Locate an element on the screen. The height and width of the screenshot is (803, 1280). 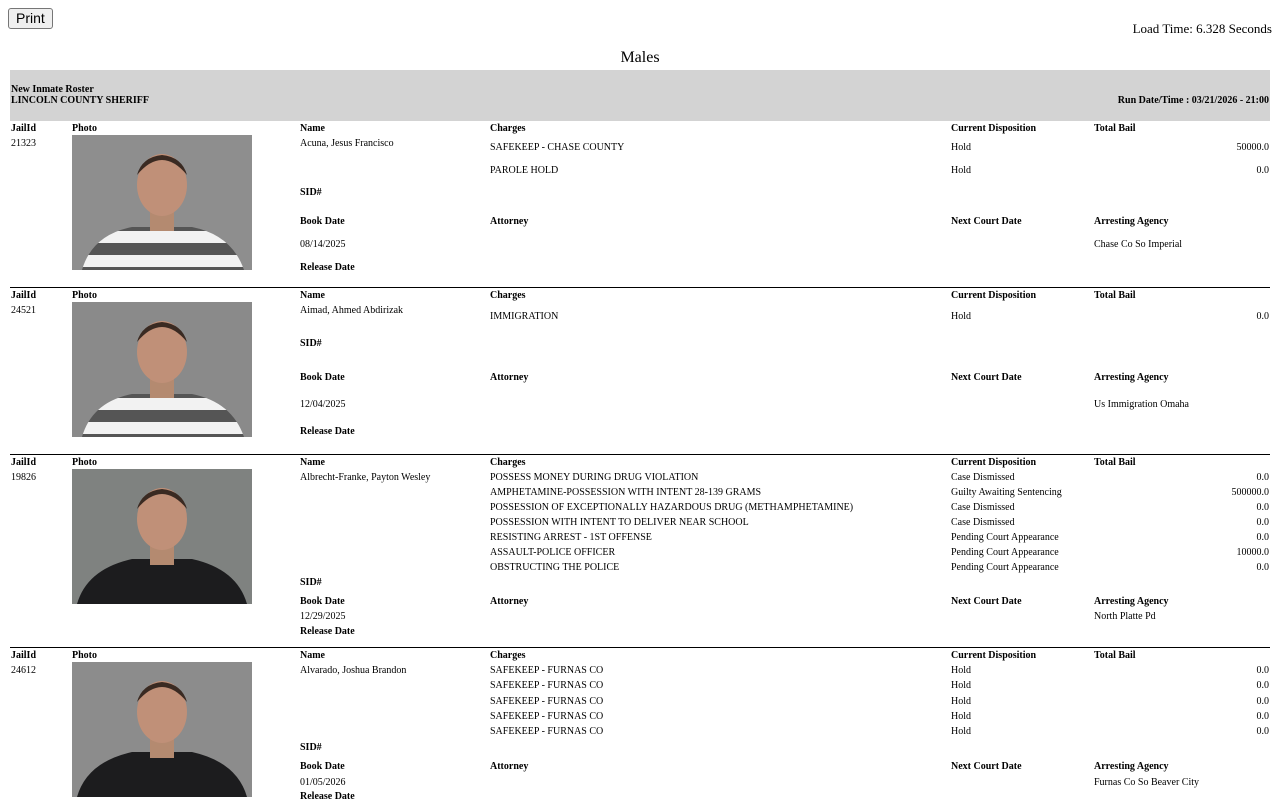
jail-id: 24521 is located at coordinates (23, 310).